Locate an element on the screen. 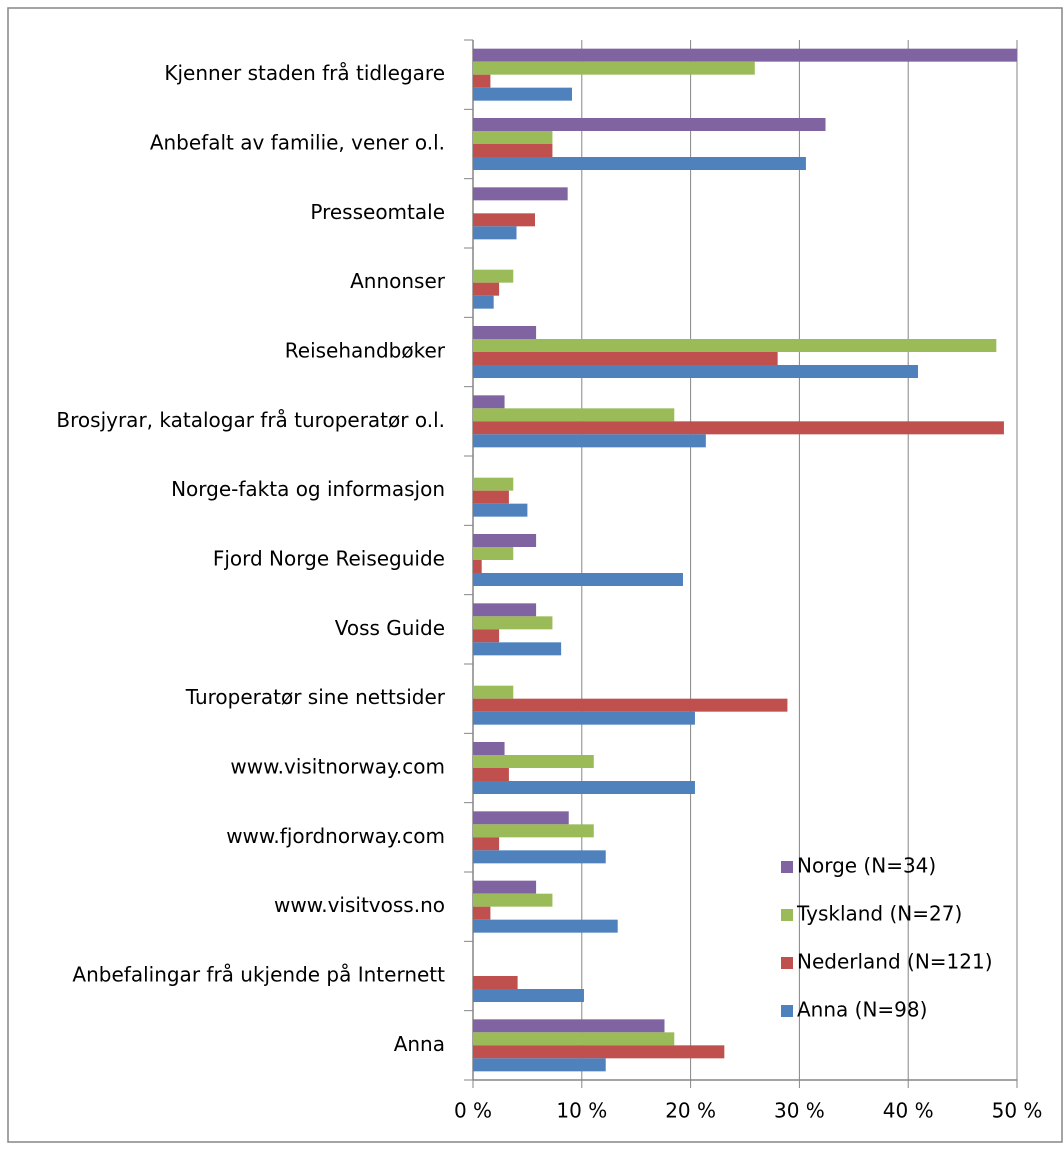 Image resolution: width=1063 pixels, height=1149 pixels. x-tick-label: 50 % is located at coordinates (1017, 1111).